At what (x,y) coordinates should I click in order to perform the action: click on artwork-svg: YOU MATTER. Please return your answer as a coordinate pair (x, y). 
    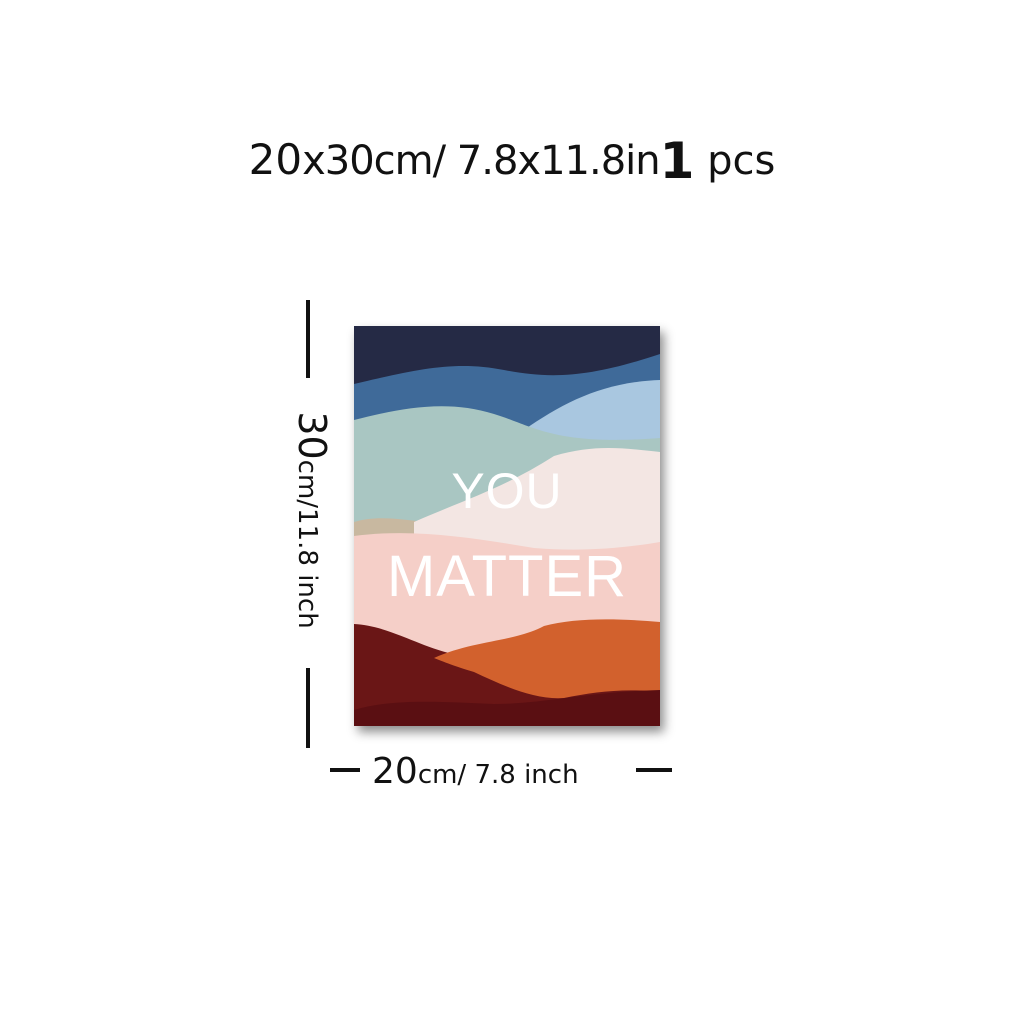
    Looking at the image, I should click on (507, 526).